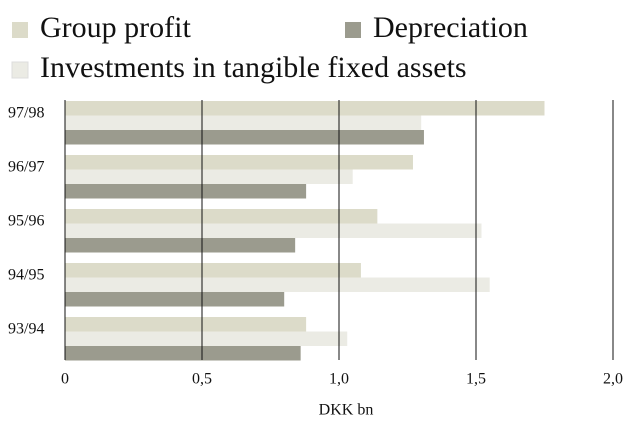  What do you see at coordinates (450, 27) in the screenshot?
I see `legend-label: Depreciation` at bounding box center [450, 27].